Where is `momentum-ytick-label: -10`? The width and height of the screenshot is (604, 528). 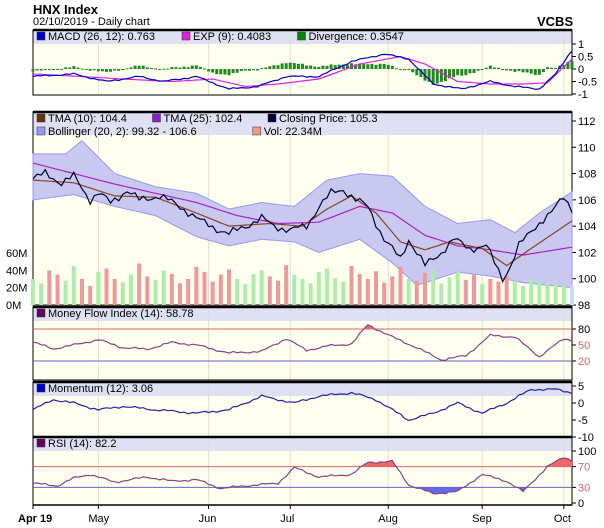
momentum-ytick-label: -10 is located at coordinates (586, 438).